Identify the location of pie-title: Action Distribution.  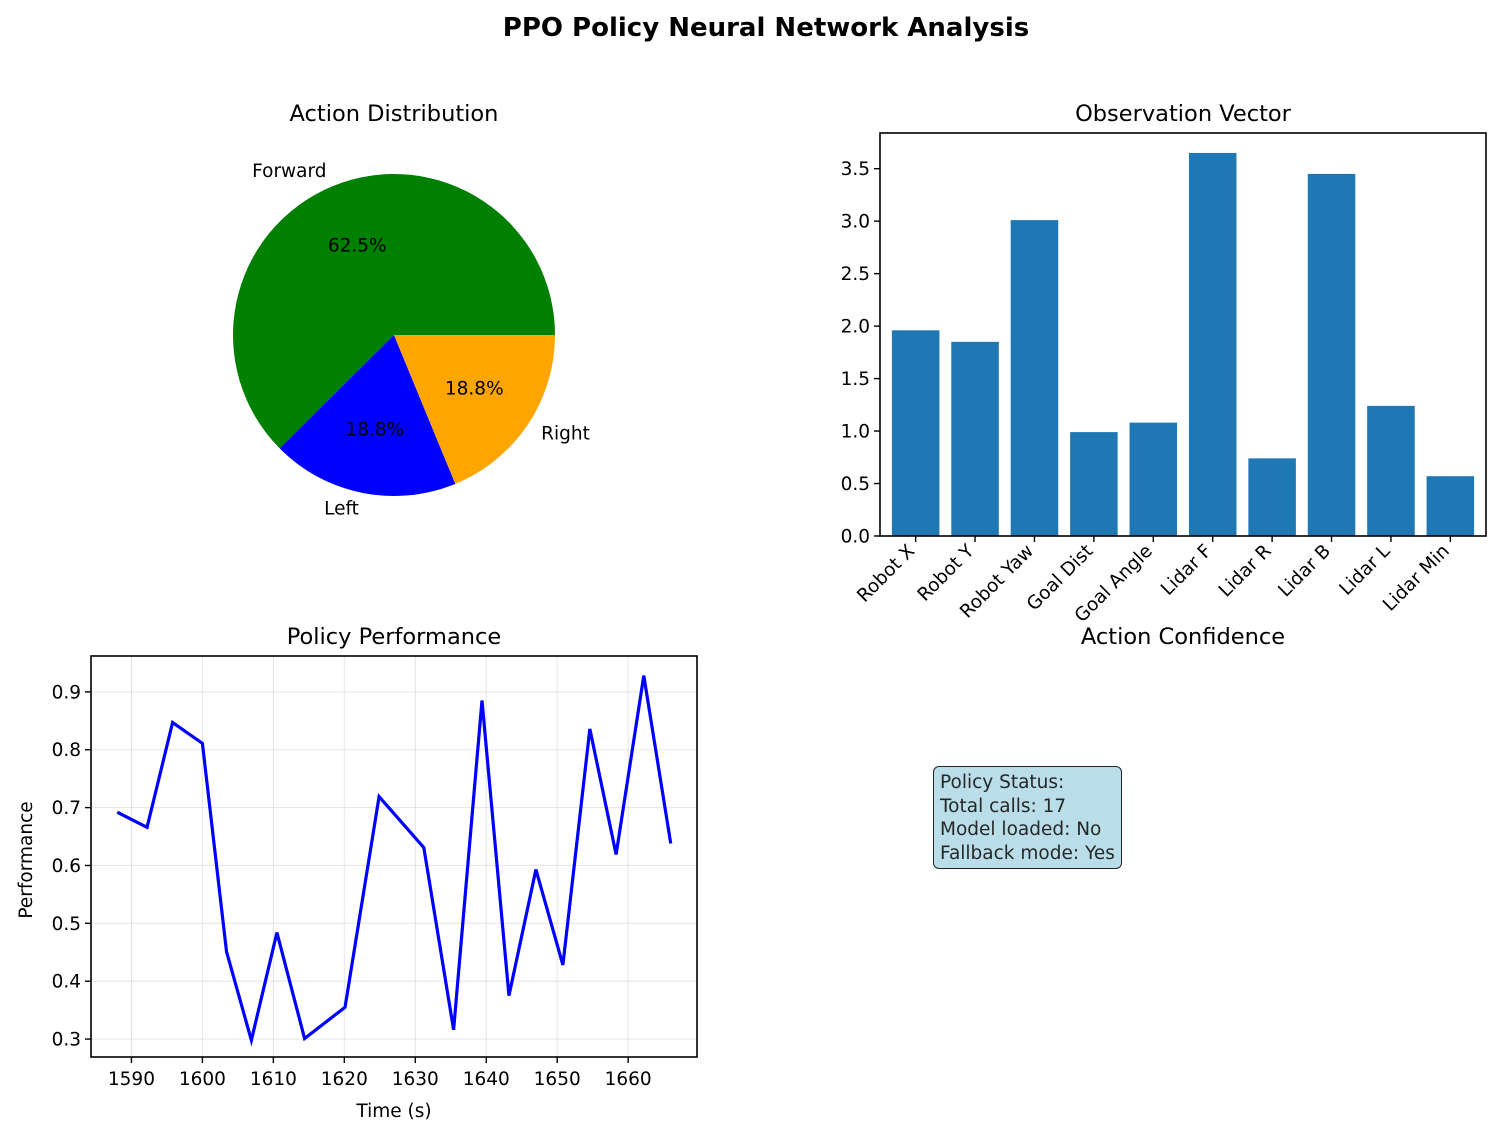
(394, 114).